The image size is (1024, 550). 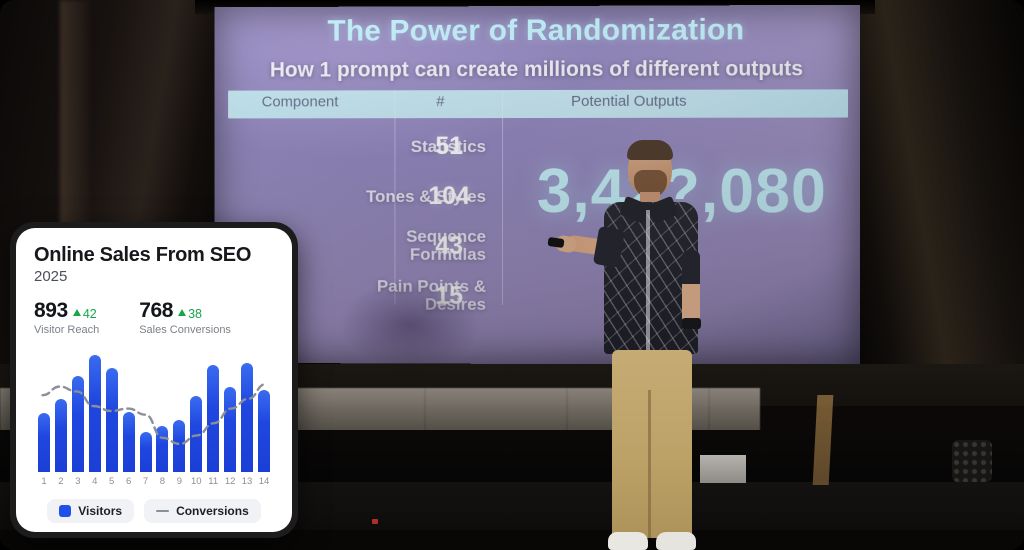 I want to click on speaker-hair, so click(x=650, y=150).